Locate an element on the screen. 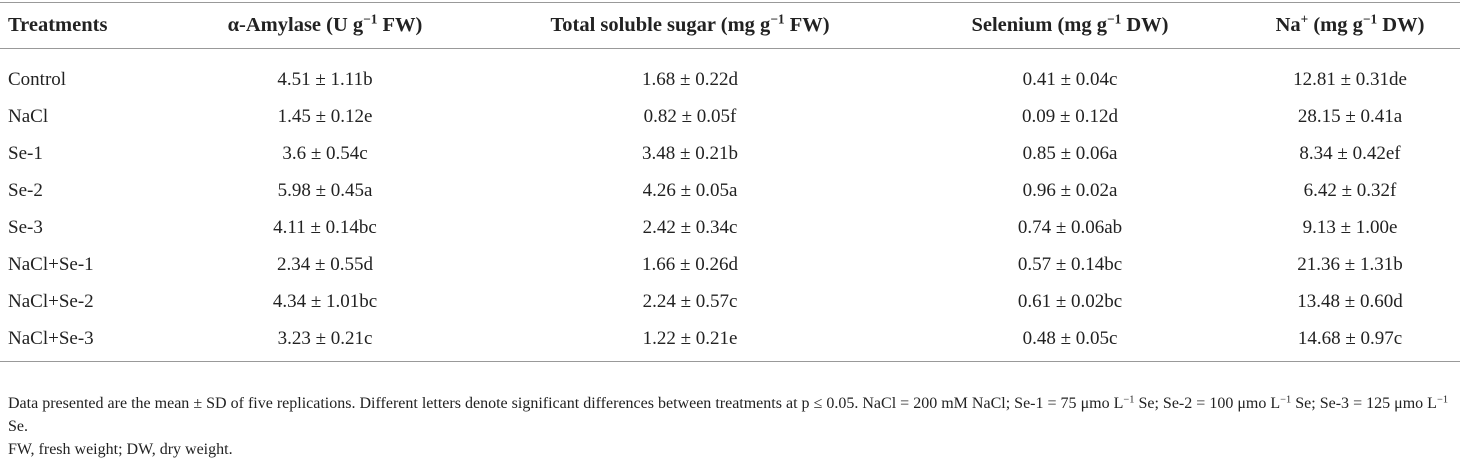 The image size is (1460, 473). cell-value: 1.22 ± 0.21e is located at coordinates (690, 338).